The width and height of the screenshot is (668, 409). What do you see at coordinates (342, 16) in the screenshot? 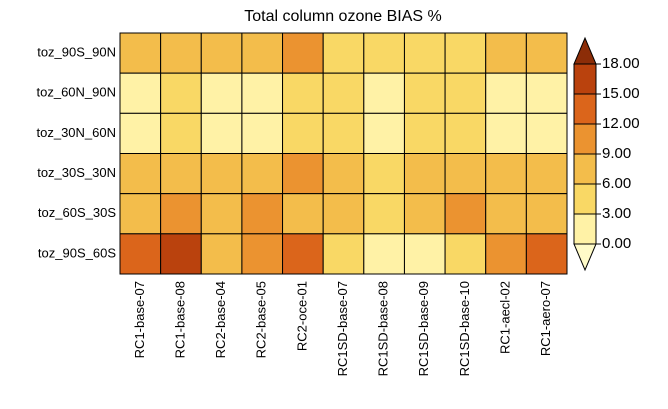
I see `chart-title: Total column ozone BIAS %` at bounding box center [342, 16].